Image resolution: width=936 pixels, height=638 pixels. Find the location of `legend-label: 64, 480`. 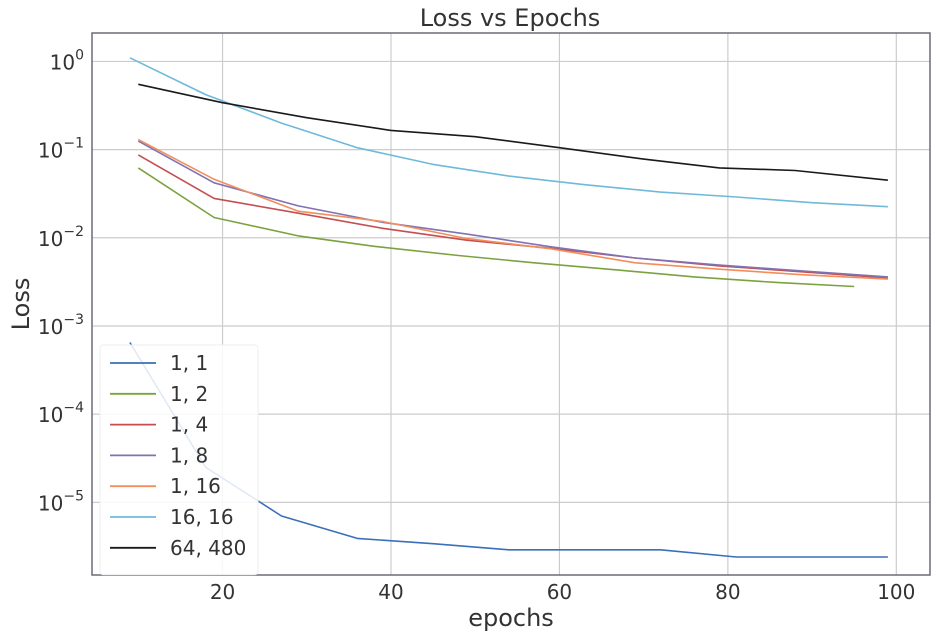

legend-label: 64, 480 is located at coordinates (208, 548).